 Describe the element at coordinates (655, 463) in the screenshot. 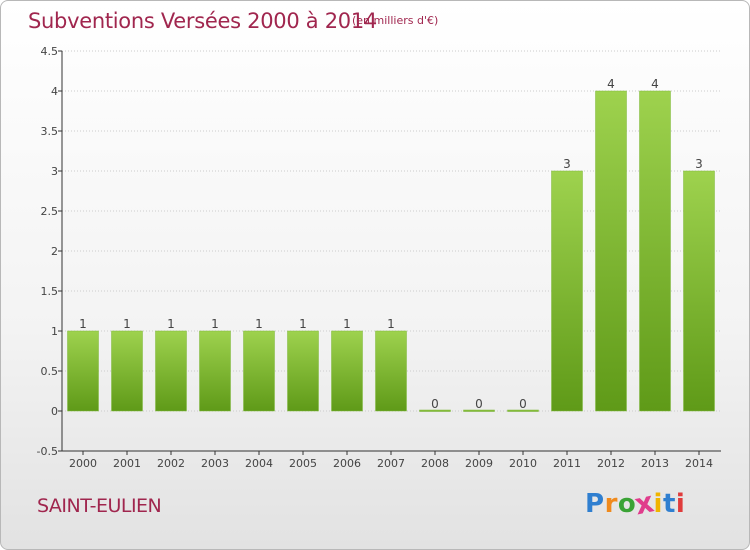

I see `x-tick-label: 2013` at that location.